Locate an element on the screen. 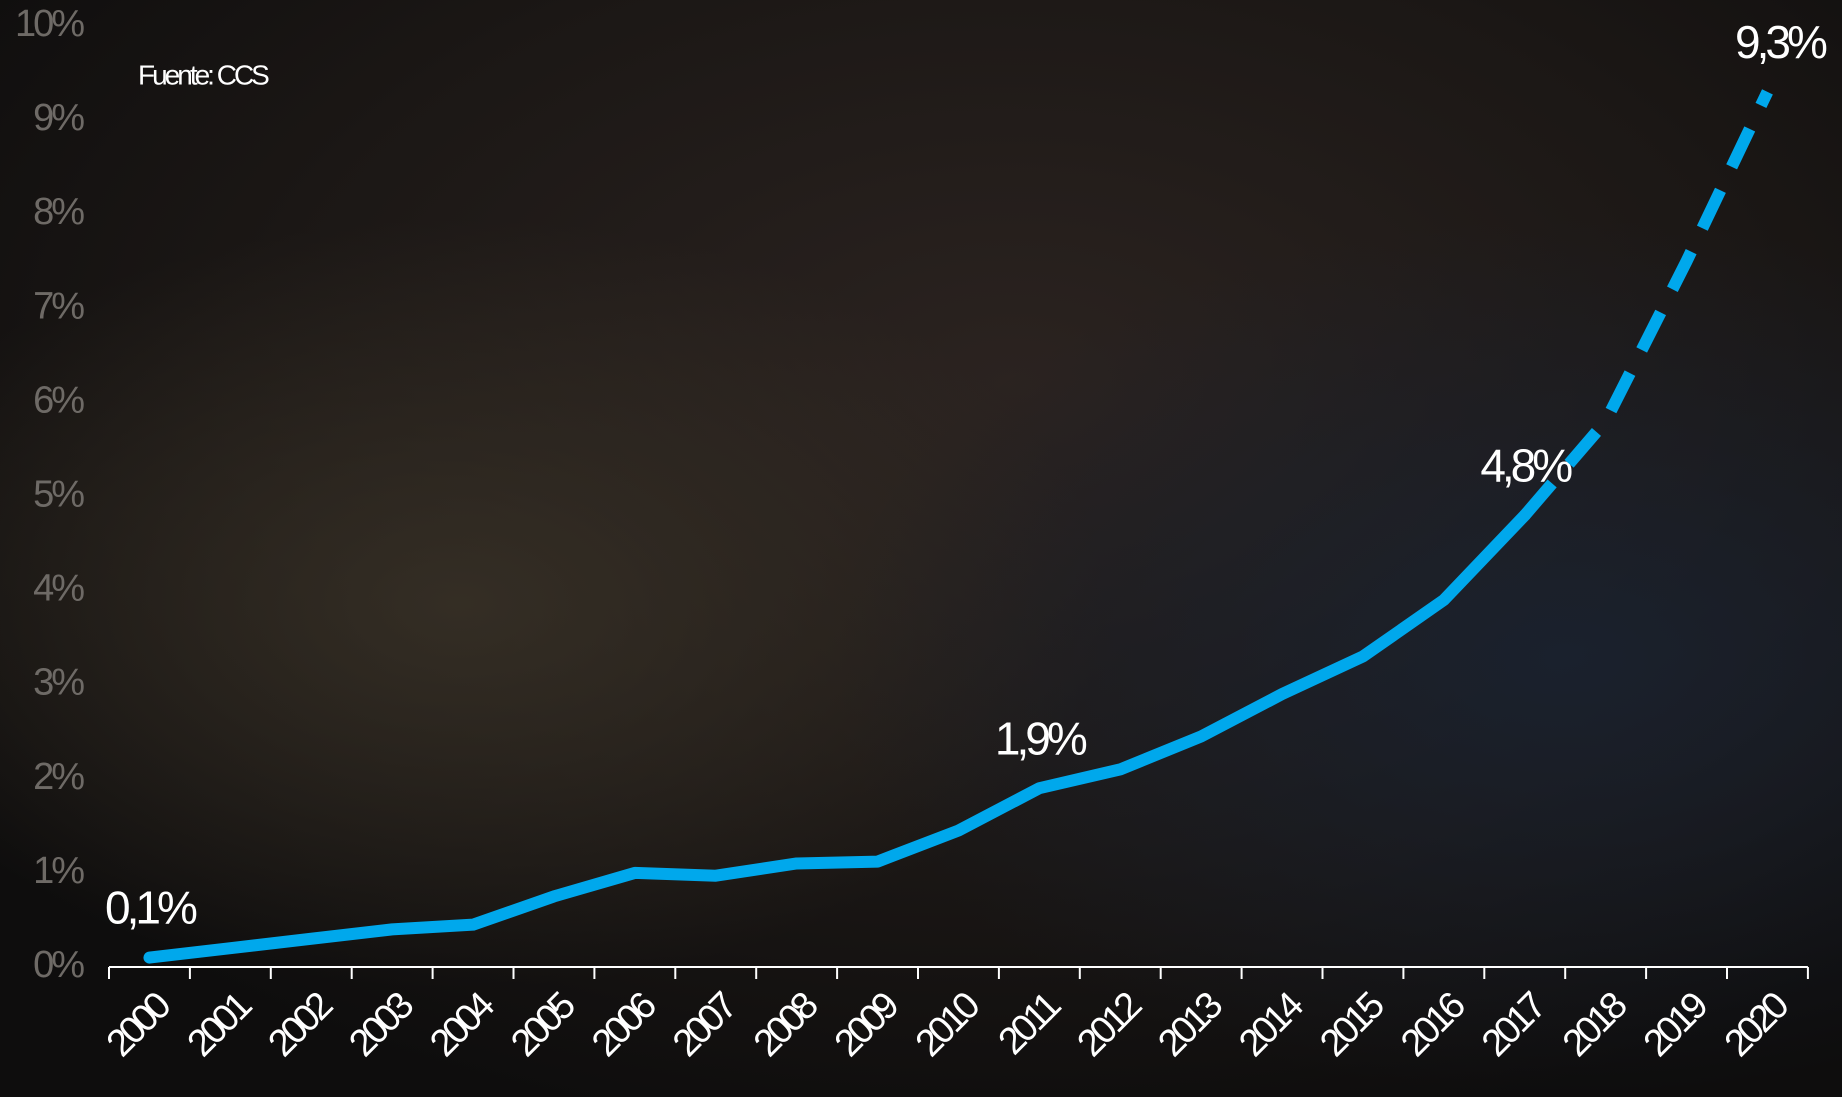 The height and width of the screenshot is (1097, 1842). y-tick-label: 0% is located at coordinates (58, 965).